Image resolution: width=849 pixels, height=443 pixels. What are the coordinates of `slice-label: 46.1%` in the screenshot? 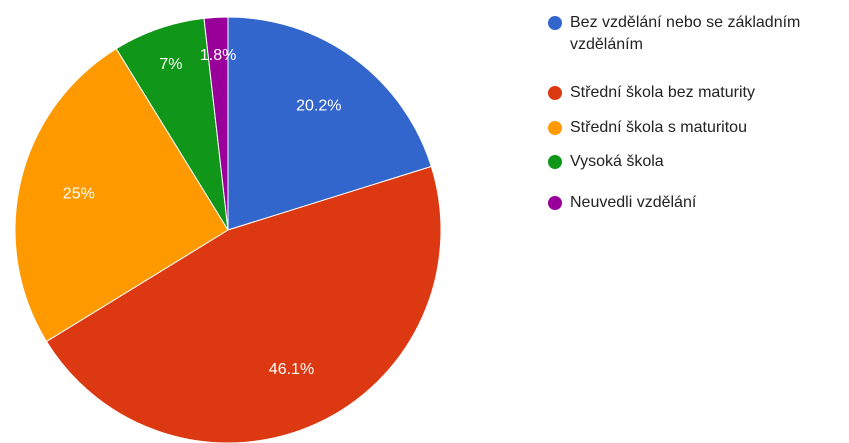 It's located at (291, 369).